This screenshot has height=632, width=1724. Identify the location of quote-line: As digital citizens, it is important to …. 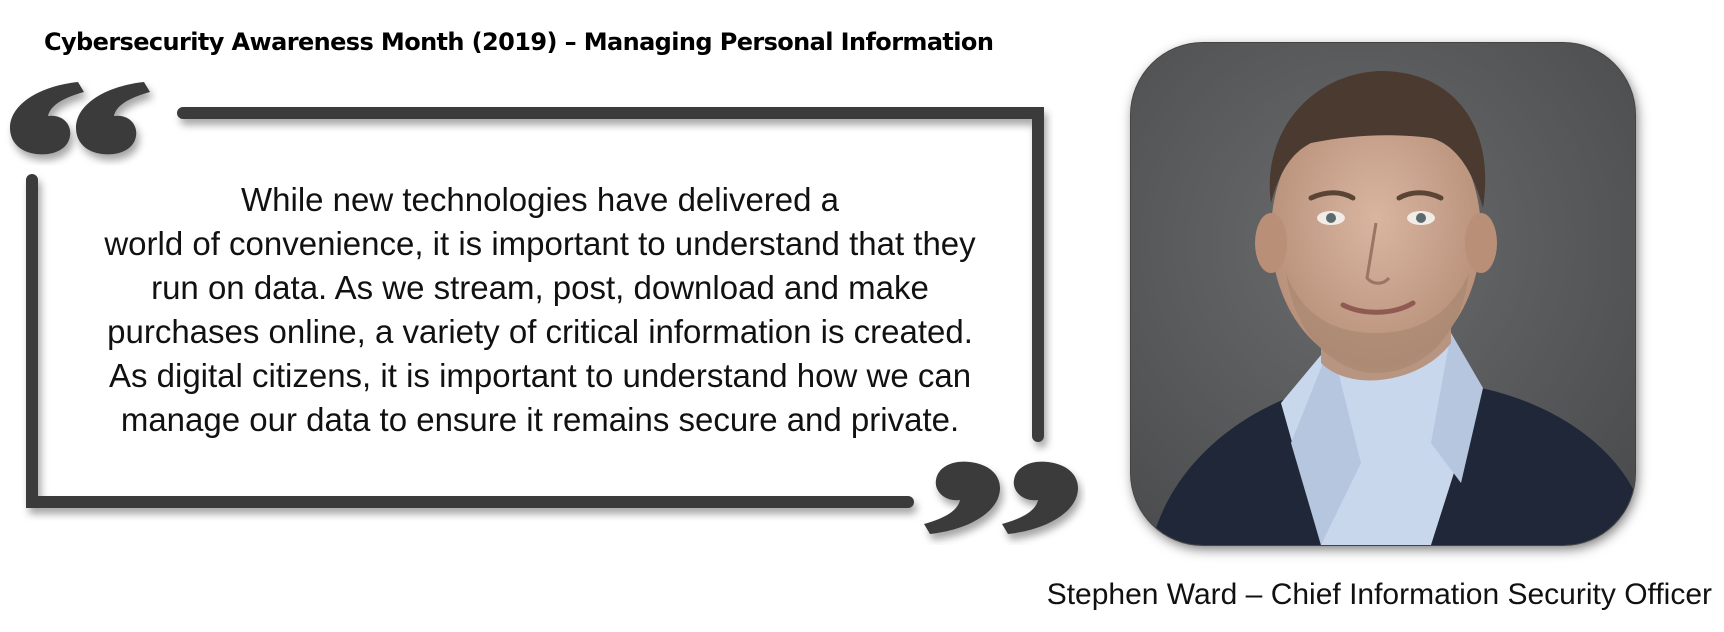
(540, 375).